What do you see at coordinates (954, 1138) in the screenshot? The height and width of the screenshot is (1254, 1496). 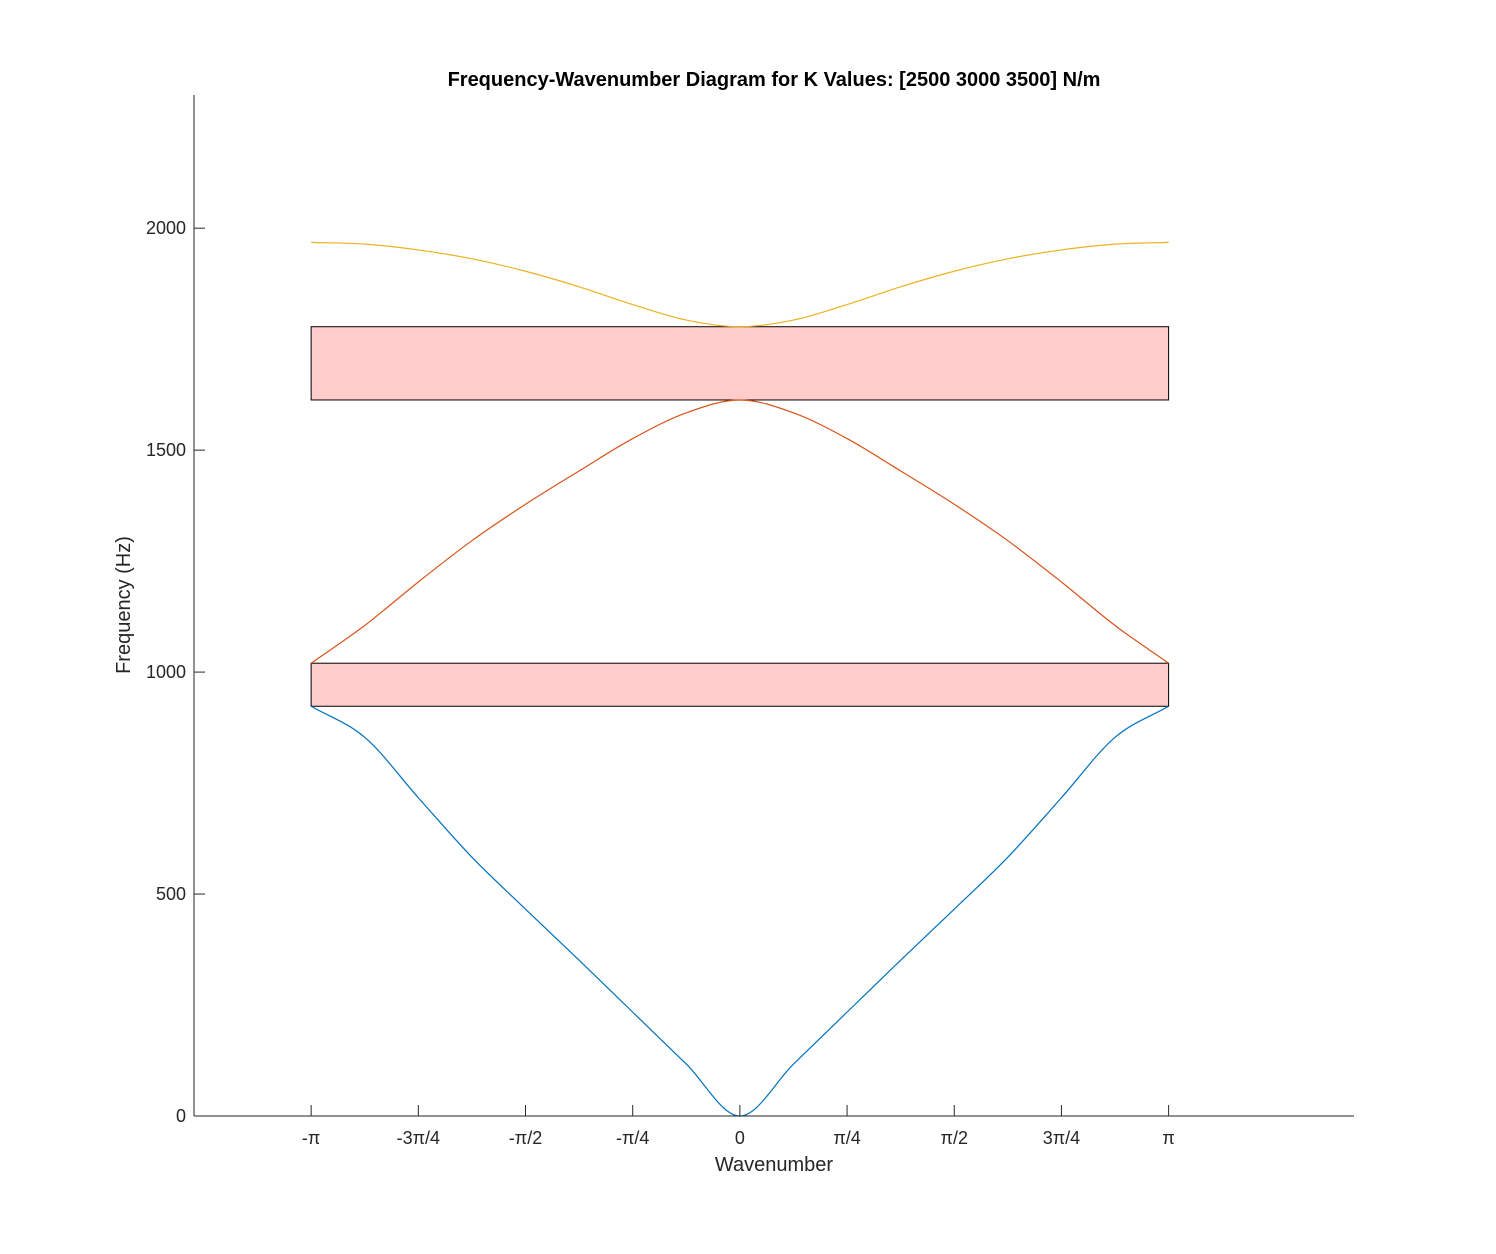 I see `x-tick-label: π/2` at bounding box center [954, 1138].